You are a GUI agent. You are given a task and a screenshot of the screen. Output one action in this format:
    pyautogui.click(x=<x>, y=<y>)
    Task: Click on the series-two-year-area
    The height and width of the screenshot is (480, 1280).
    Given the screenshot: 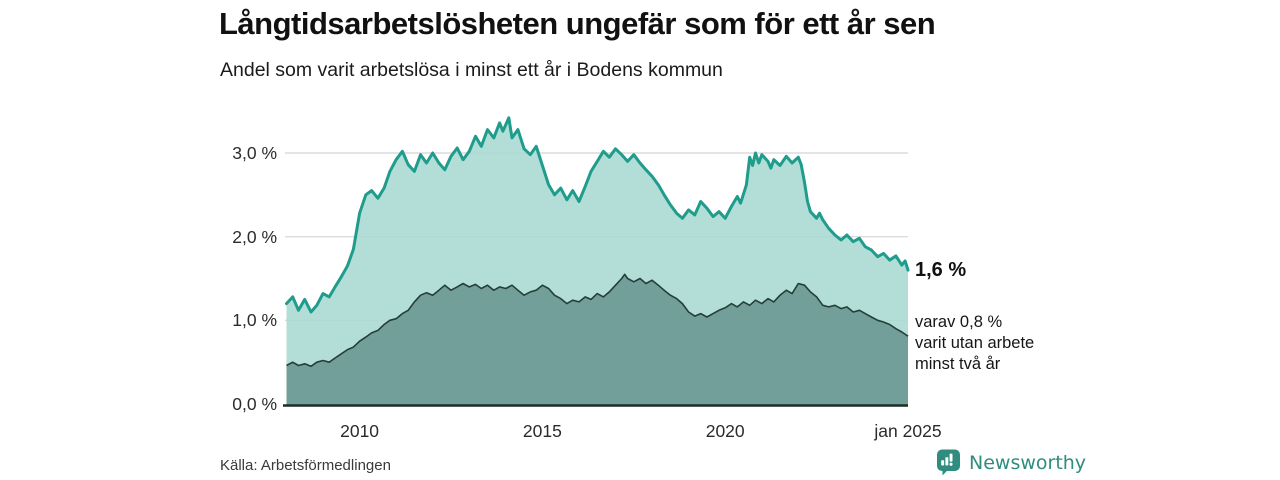 What is the action you would take?
    pyautogui.click(x=597, y=339)
    